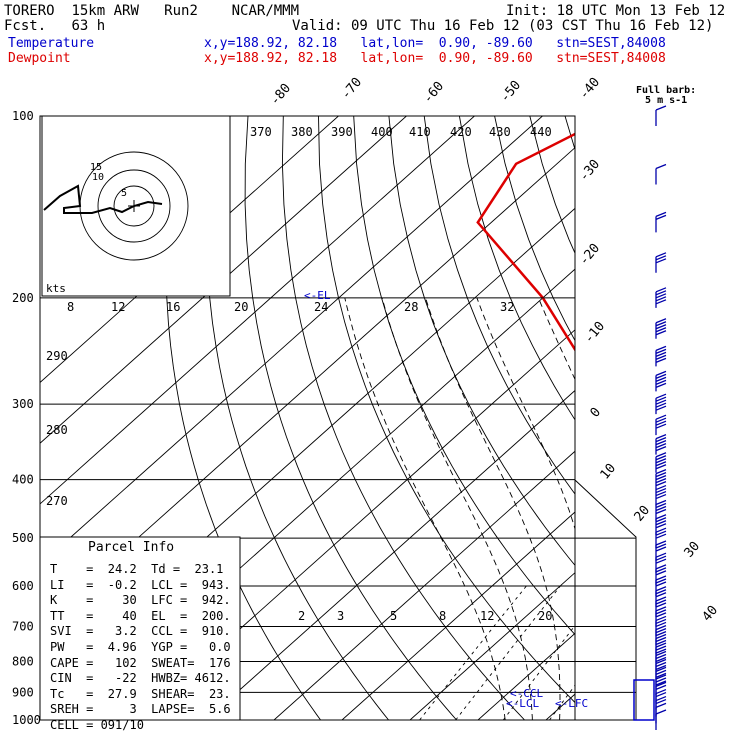 Image resolution: width=740 pixels, height=740 pixels. I want to click on isotherm-line, so click(458, 615).